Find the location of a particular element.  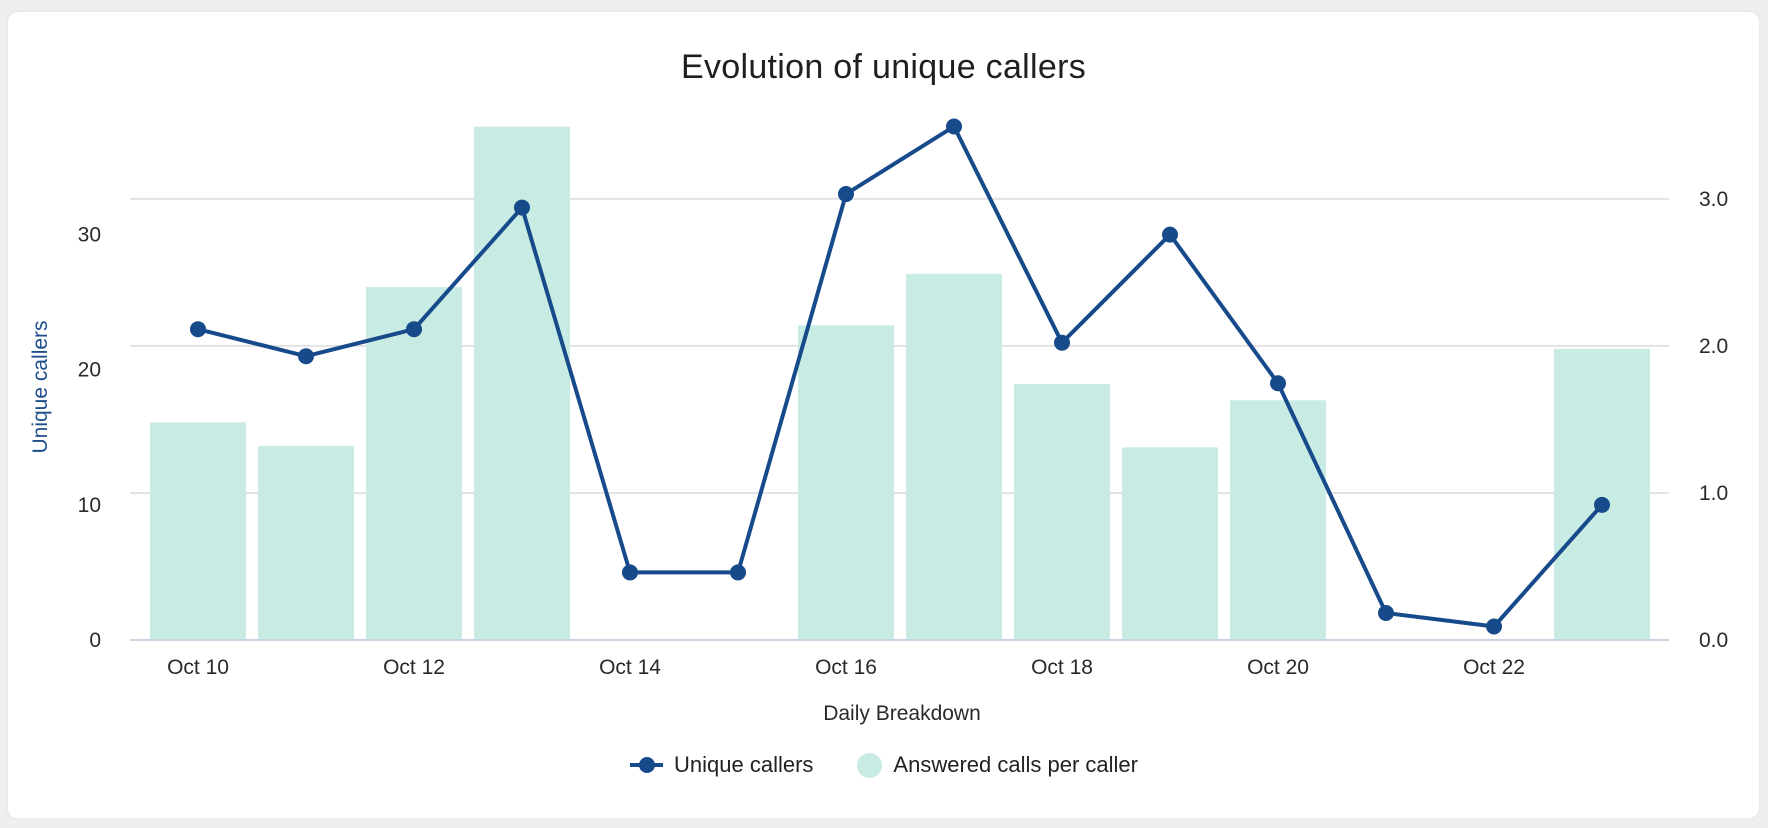

legend-item-answered-calls-per-caller: Answered calls per caller is located at coordinates (997, 765).